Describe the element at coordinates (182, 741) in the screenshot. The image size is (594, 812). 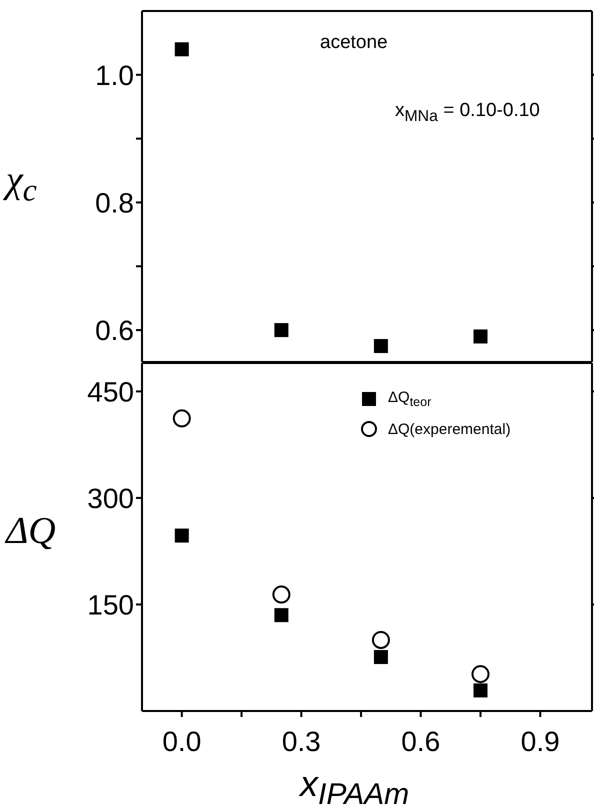
I see `x-tick-label: 0.0` at that location.